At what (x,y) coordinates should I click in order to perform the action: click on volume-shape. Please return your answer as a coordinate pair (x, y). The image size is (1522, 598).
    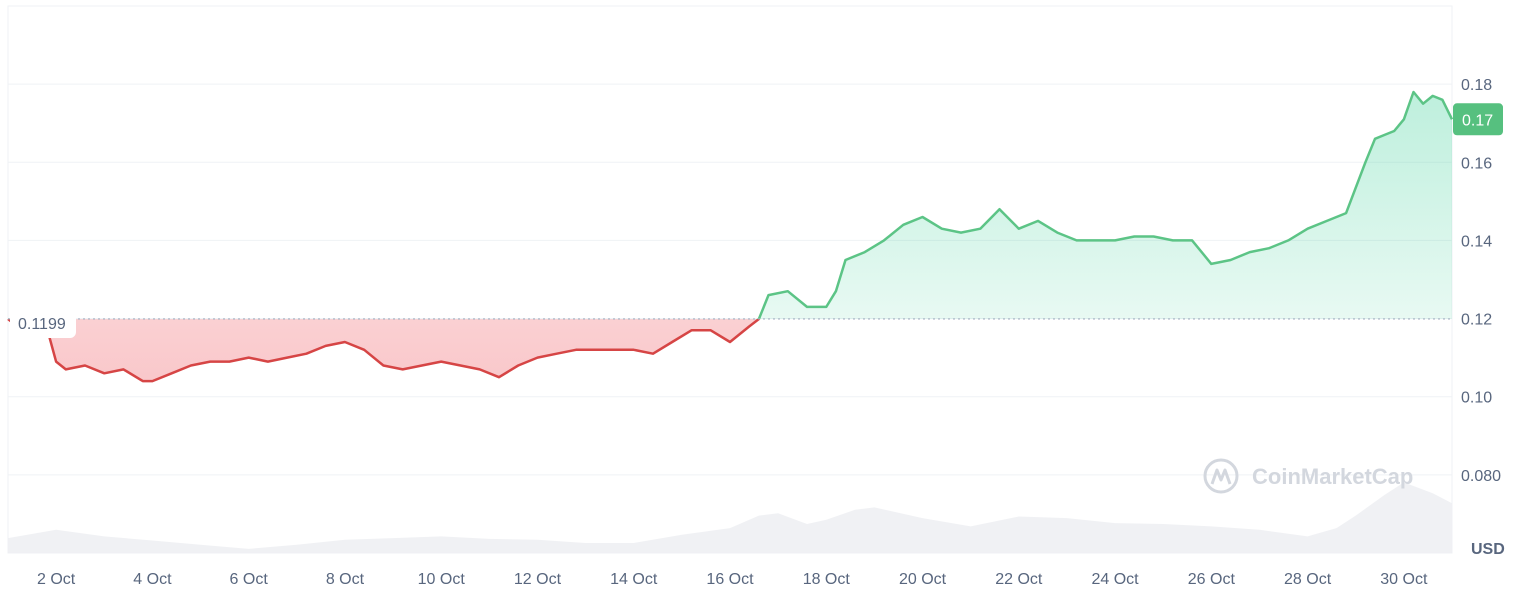
    Looking at the image, I should click on (730, 517).